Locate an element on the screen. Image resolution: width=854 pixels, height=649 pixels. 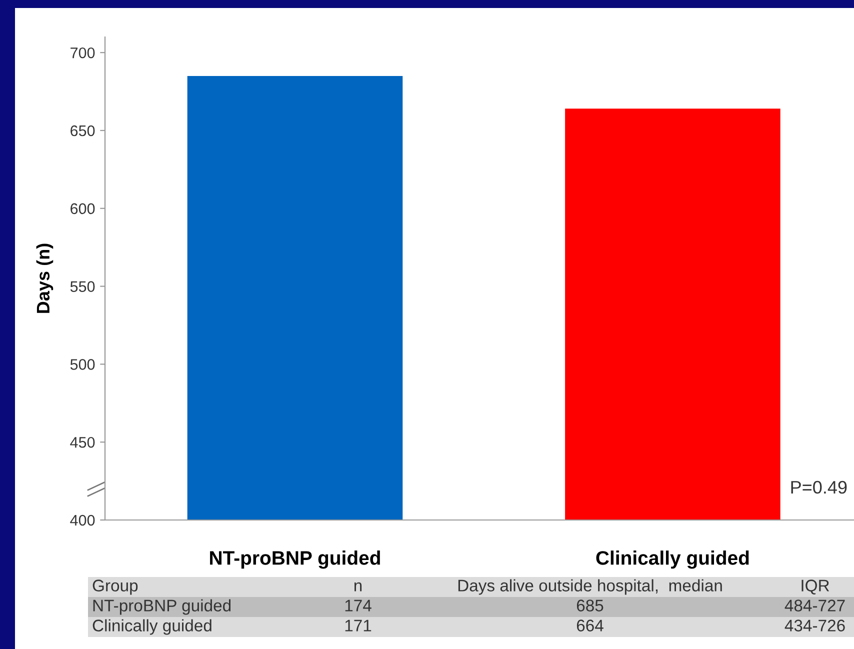
text: Group is located at coordinates (115, 587).